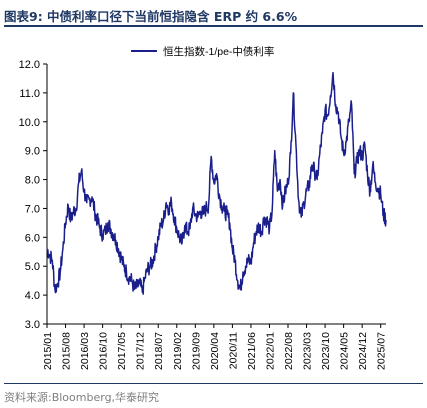  I want to click on source-note: 资料来源:Bloomberg,华泰研究, so click(82, 397).